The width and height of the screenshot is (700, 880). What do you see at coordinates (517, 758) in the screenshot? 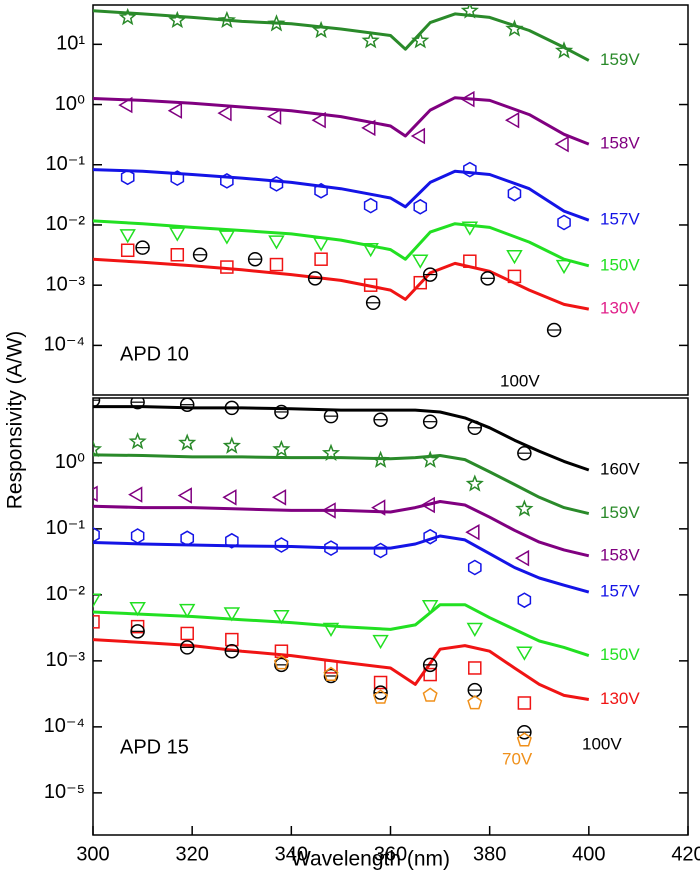
I see `series-label: 70V` at bounding box center [517, 758].